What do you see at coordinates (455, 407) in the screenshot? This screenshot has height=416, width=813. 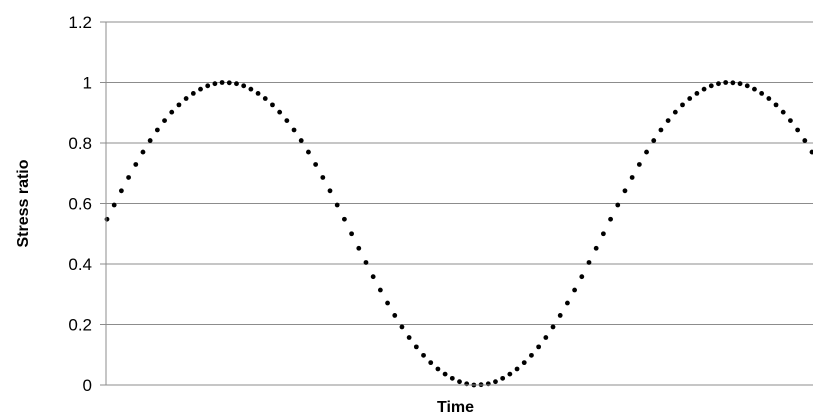 I see `x-axis-title: Time` at bounding box center [455, 407].